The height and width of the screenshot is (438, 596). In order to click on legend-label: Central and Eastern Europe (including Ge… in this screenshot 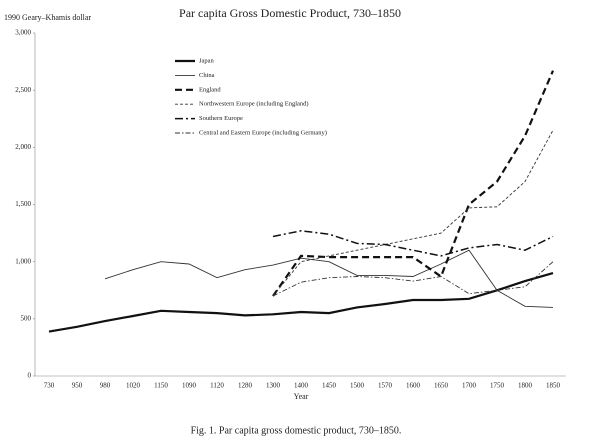, I will do `click(263, 132)`.